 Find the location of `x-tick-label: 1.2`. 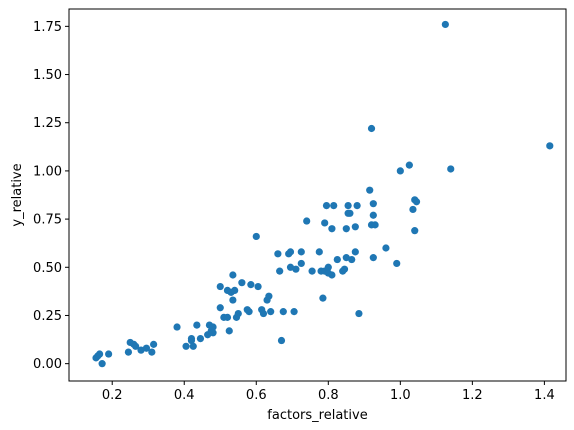

x-tick-label: 1.2 is located at coordinates (472, 395).